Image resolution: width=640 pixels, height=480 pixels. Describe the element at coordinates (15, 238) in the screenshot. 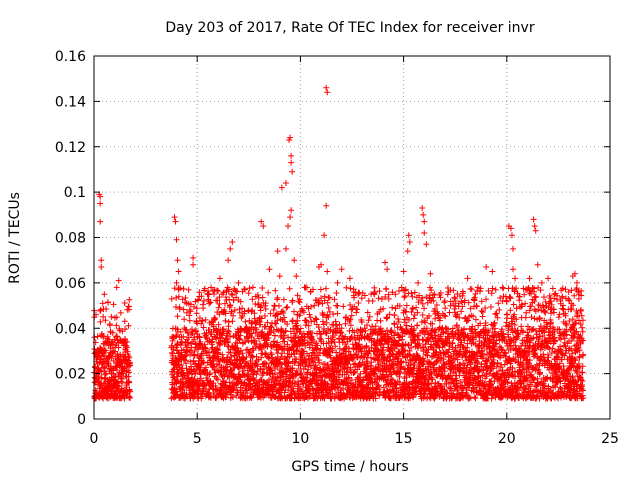

I see `y-axis-label: ROTI / TECUs` at that location.